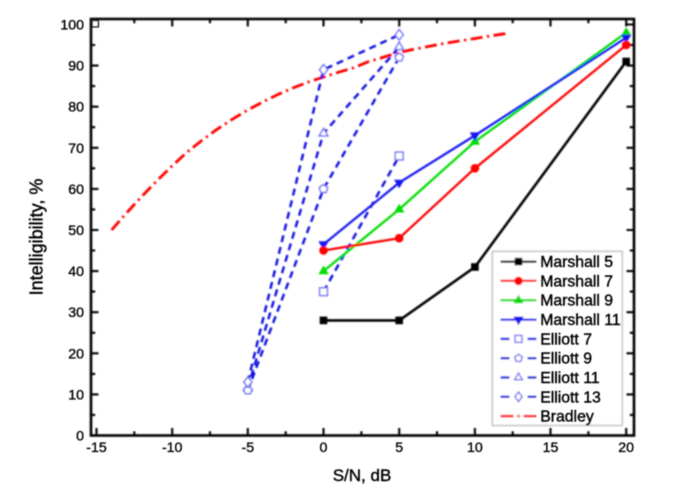 The height and width of the screenshot is (500, 675). What do you see at coordinates (580, 320) in the screenshot?
I see `svg-text: Marshall 11` at bounding box center [580, 320].